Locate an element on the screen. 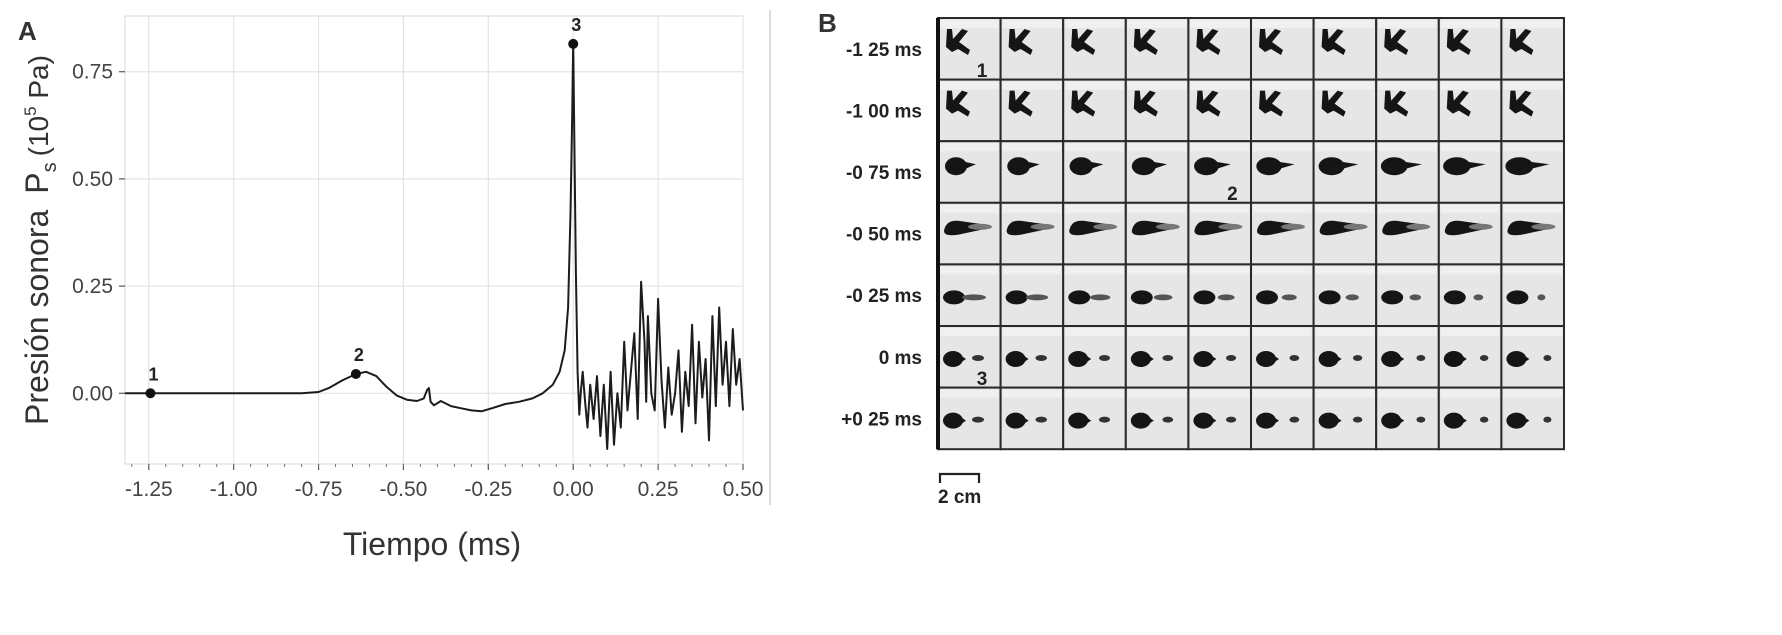 This screenshot has width=1782, height=635. scale-bar-label: 2 cm is located at coordinates (959, 497).